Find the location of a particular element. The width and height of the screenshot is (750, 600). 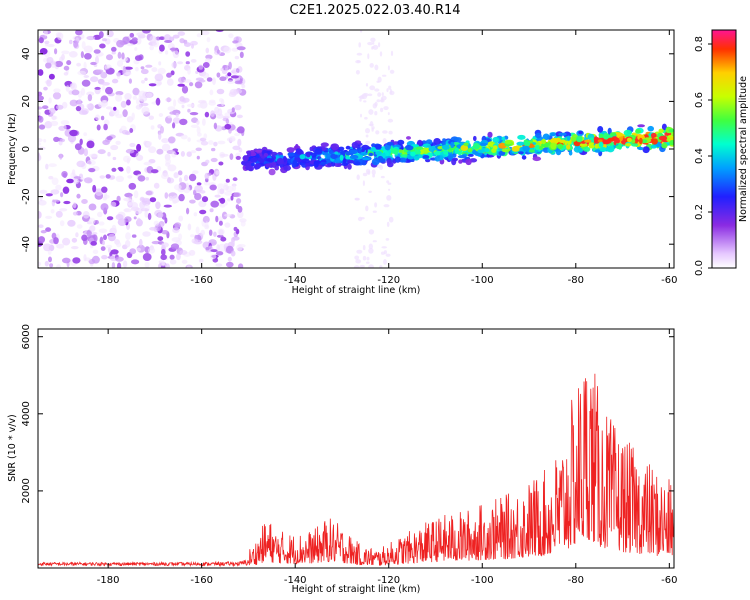

y-tick-label: 2000 is located at coordinates (26, 490).